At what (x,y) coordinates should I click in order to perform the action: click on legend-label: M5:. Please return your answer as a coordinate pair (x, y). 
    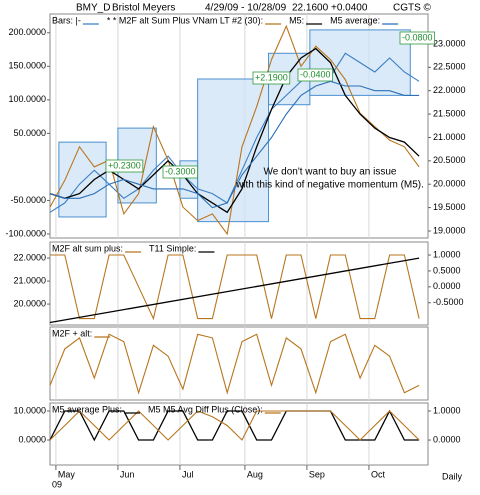
    Looking at the image, I should click on (296, 20).